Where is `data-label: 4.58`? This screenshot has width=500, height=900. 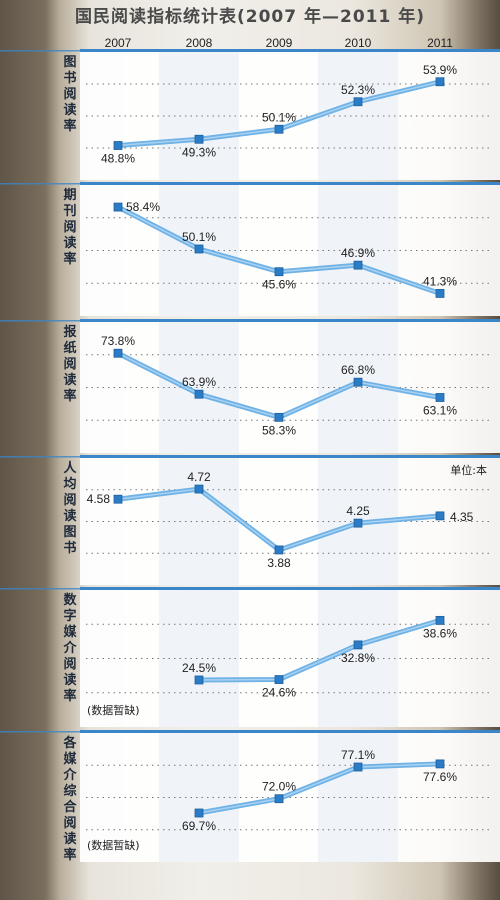 data-label: 4.58 is located at coordinates (99, 499).